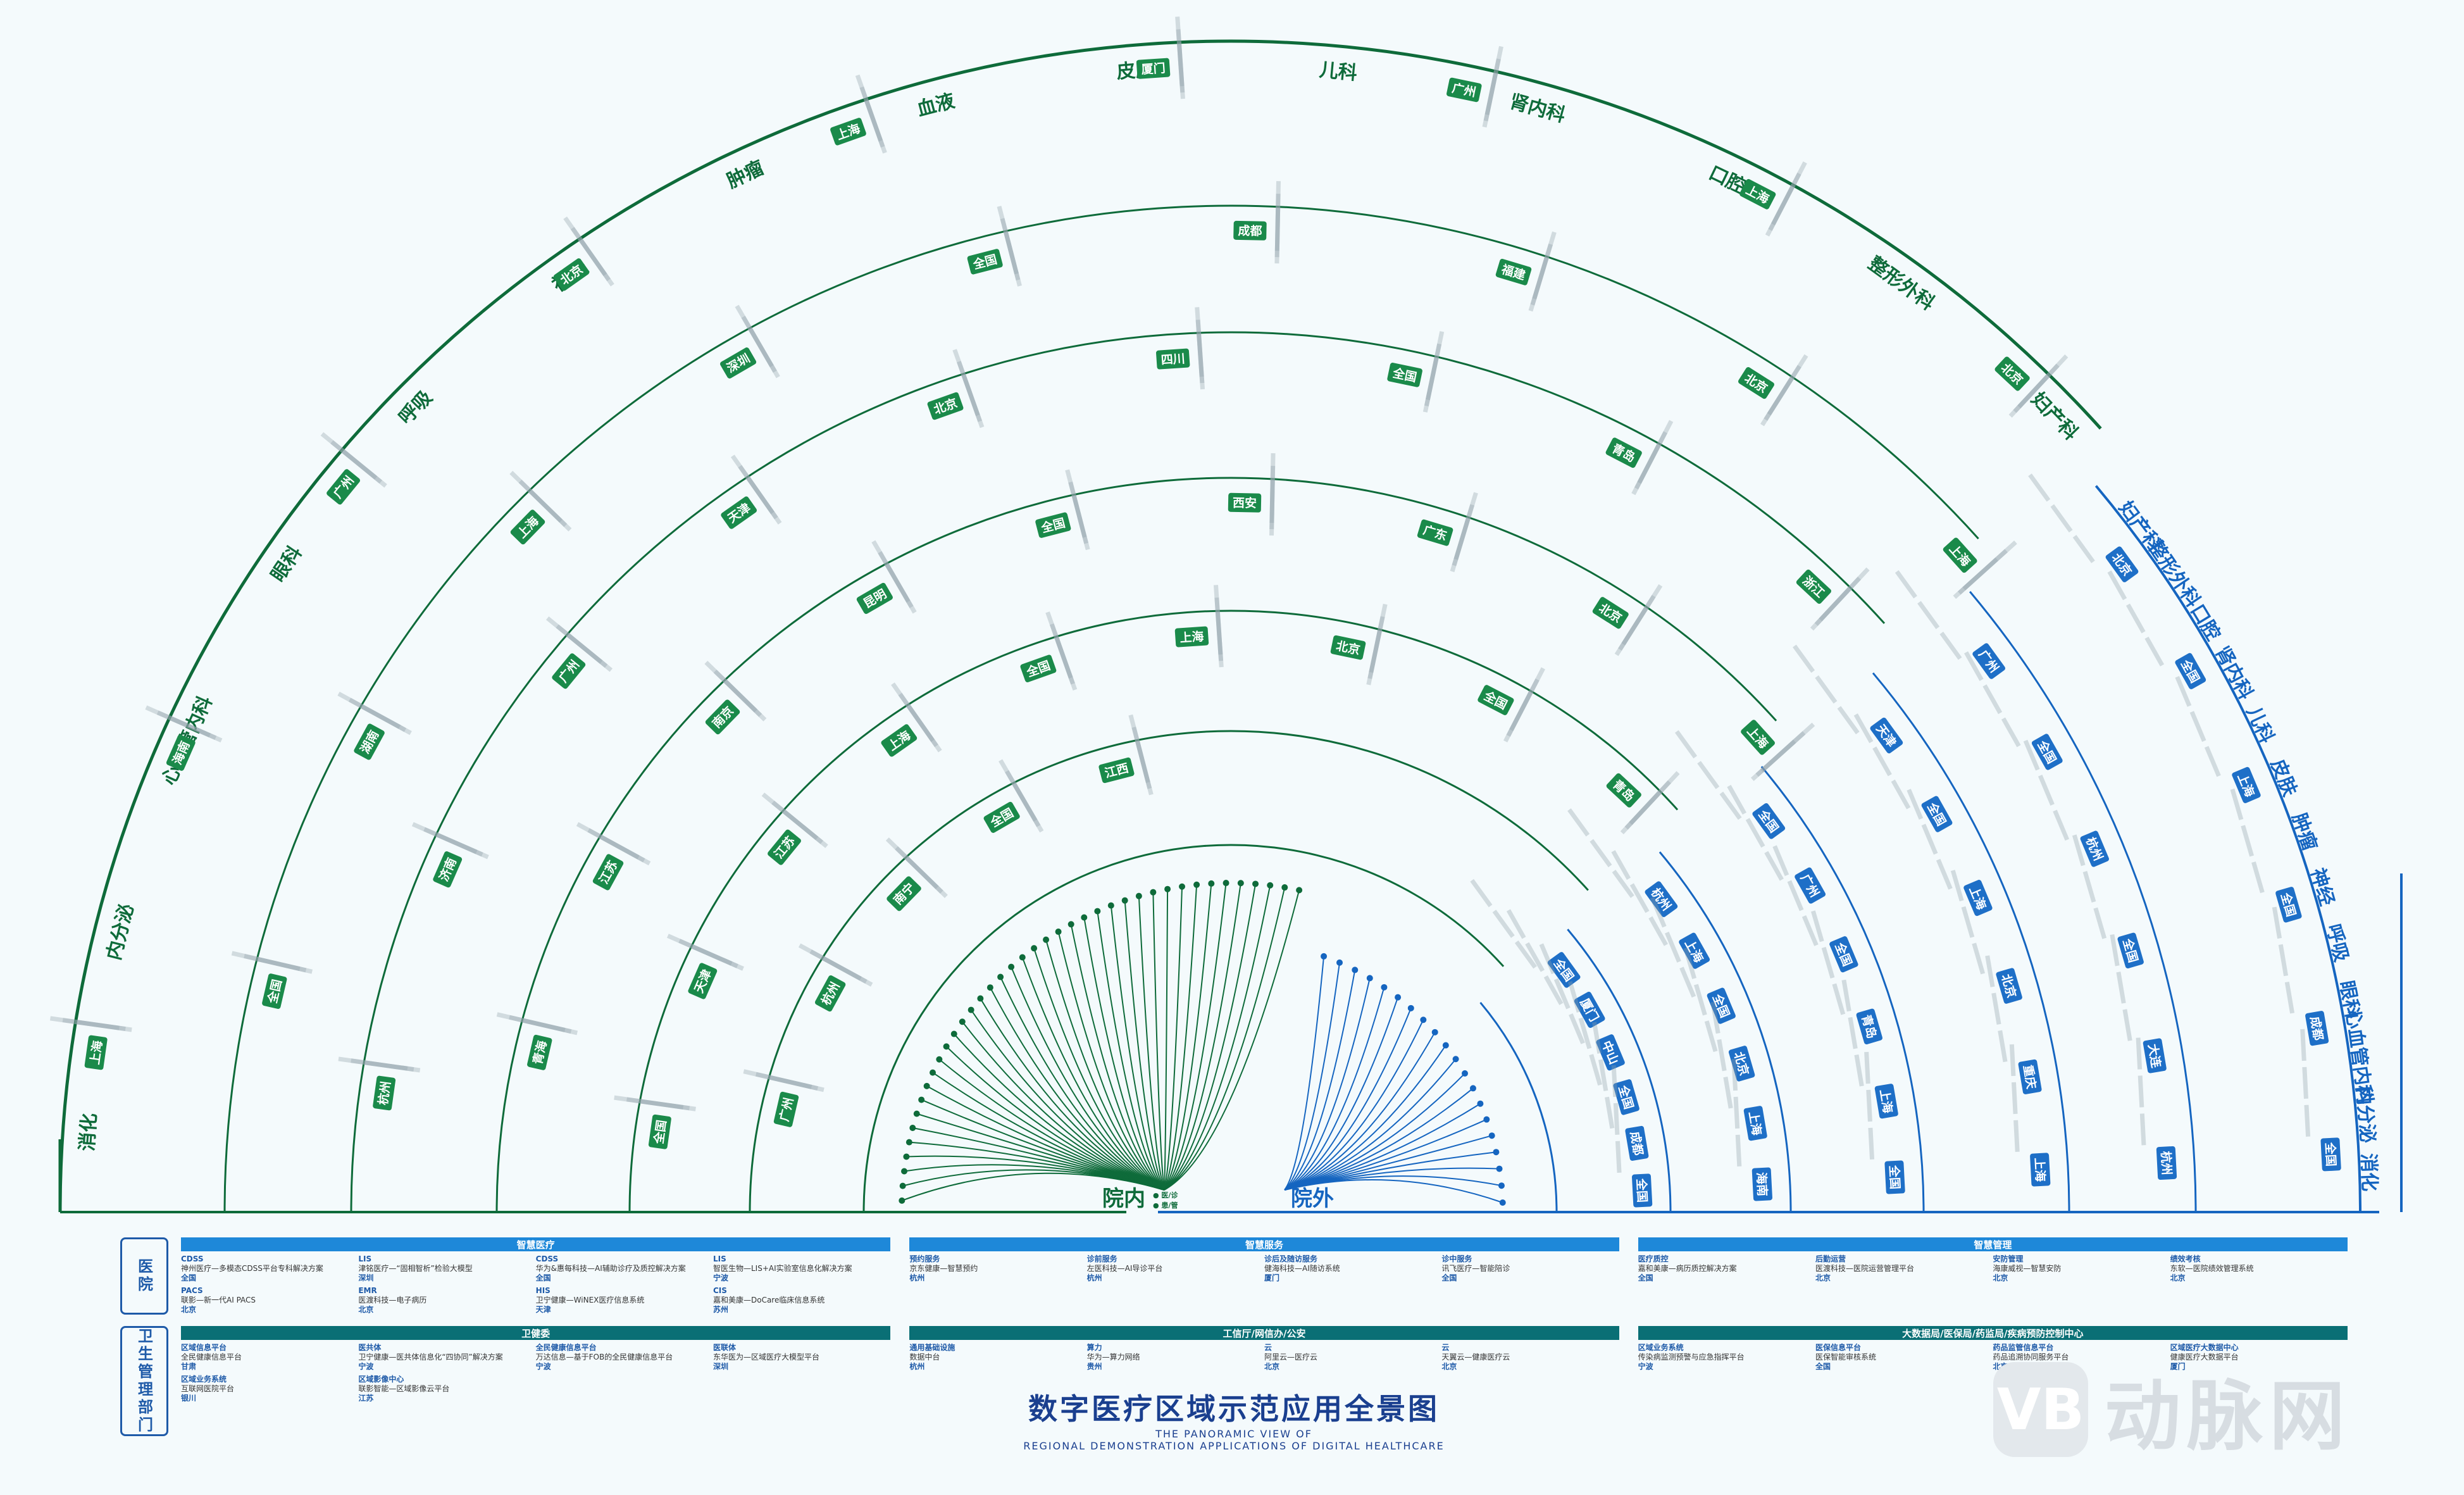  Describe the element at coordinates (1691, 1357) in the screenshot. I see `item-desc: 传染病监测预警与应急指挥平台` at that location.